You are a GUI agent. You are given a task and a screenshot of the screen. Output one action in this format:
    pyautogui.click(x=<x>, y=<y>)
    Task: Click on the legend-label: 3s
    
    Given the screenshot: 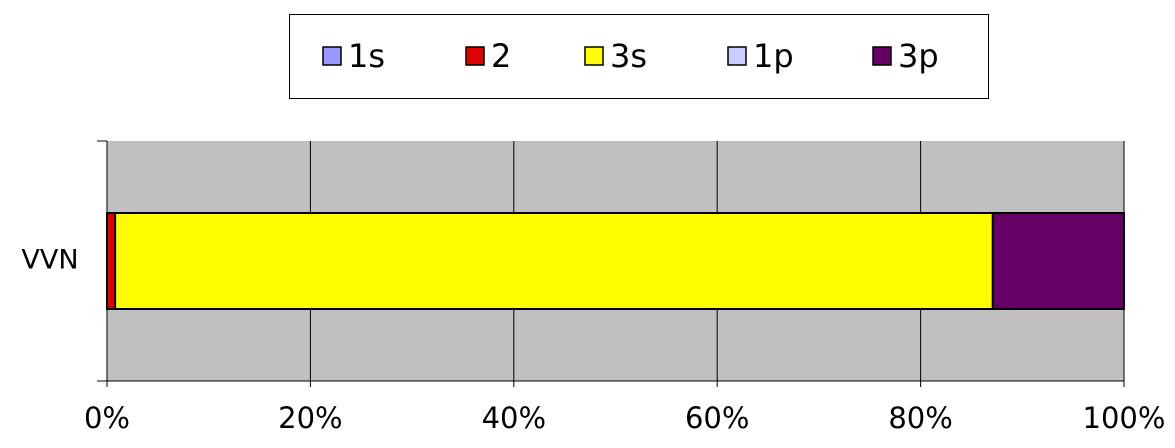 What is the action you would take?
    pyautogui.click(x=628, y=56)
    